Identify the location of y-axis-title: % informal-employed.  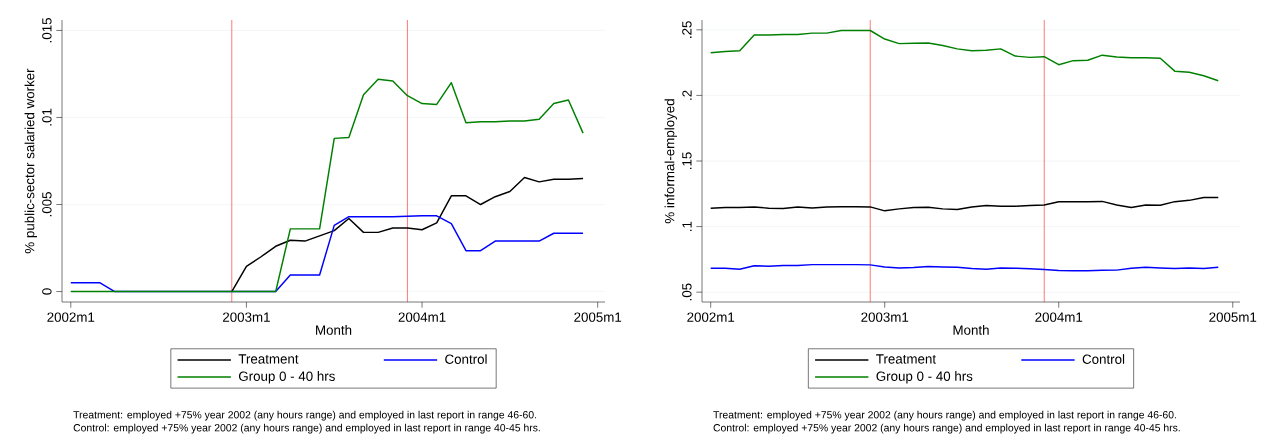
(670, 161).